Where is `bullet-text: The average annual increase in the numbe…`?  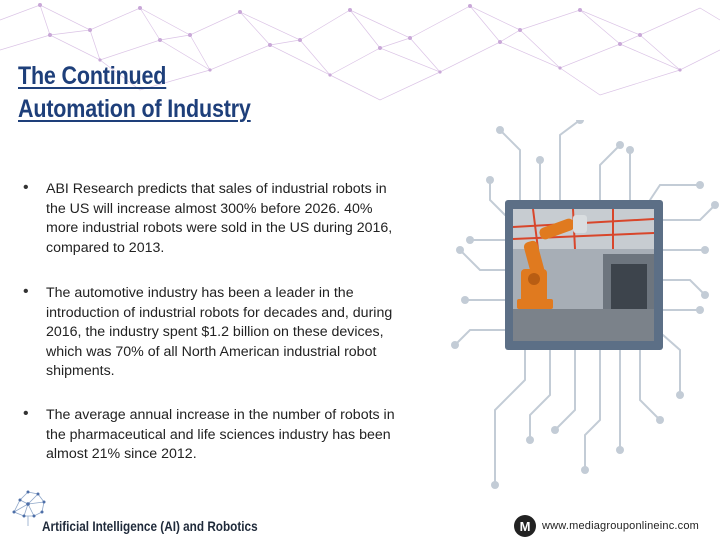 bullet-text: The average annual increase in the numbe… is located at coordinates (220, 435).